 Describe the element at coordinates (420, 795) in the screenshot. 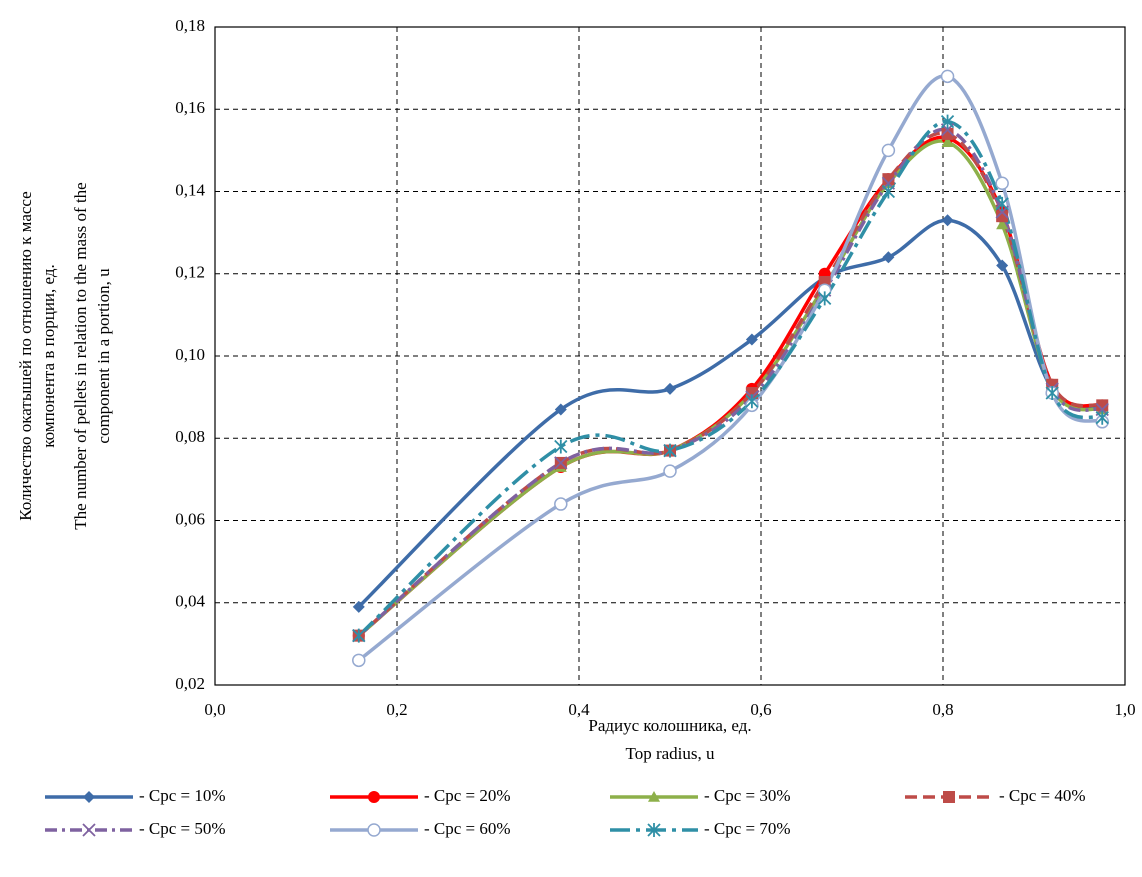

I see `legend-item: - Cpc = 20%` at that location.